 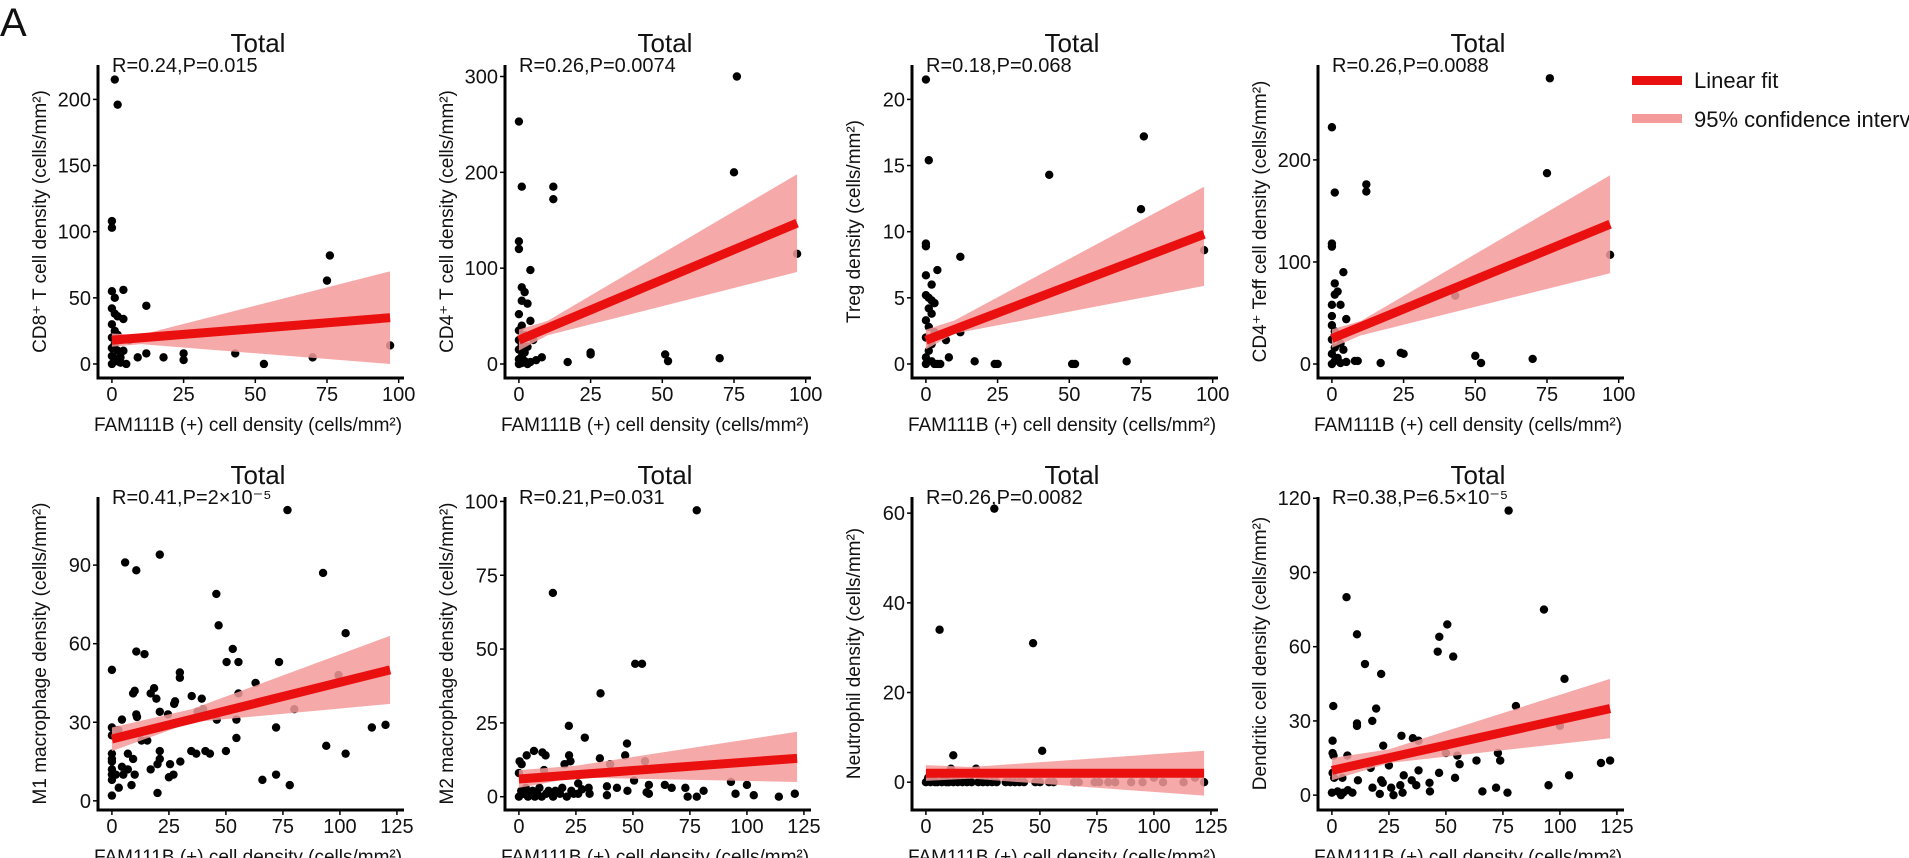 What do you see at coordinates (854, 221) in the screenshot?
I see `y-axis-label: Treg density (cells/mm²)` at bounding box center [854, 221].